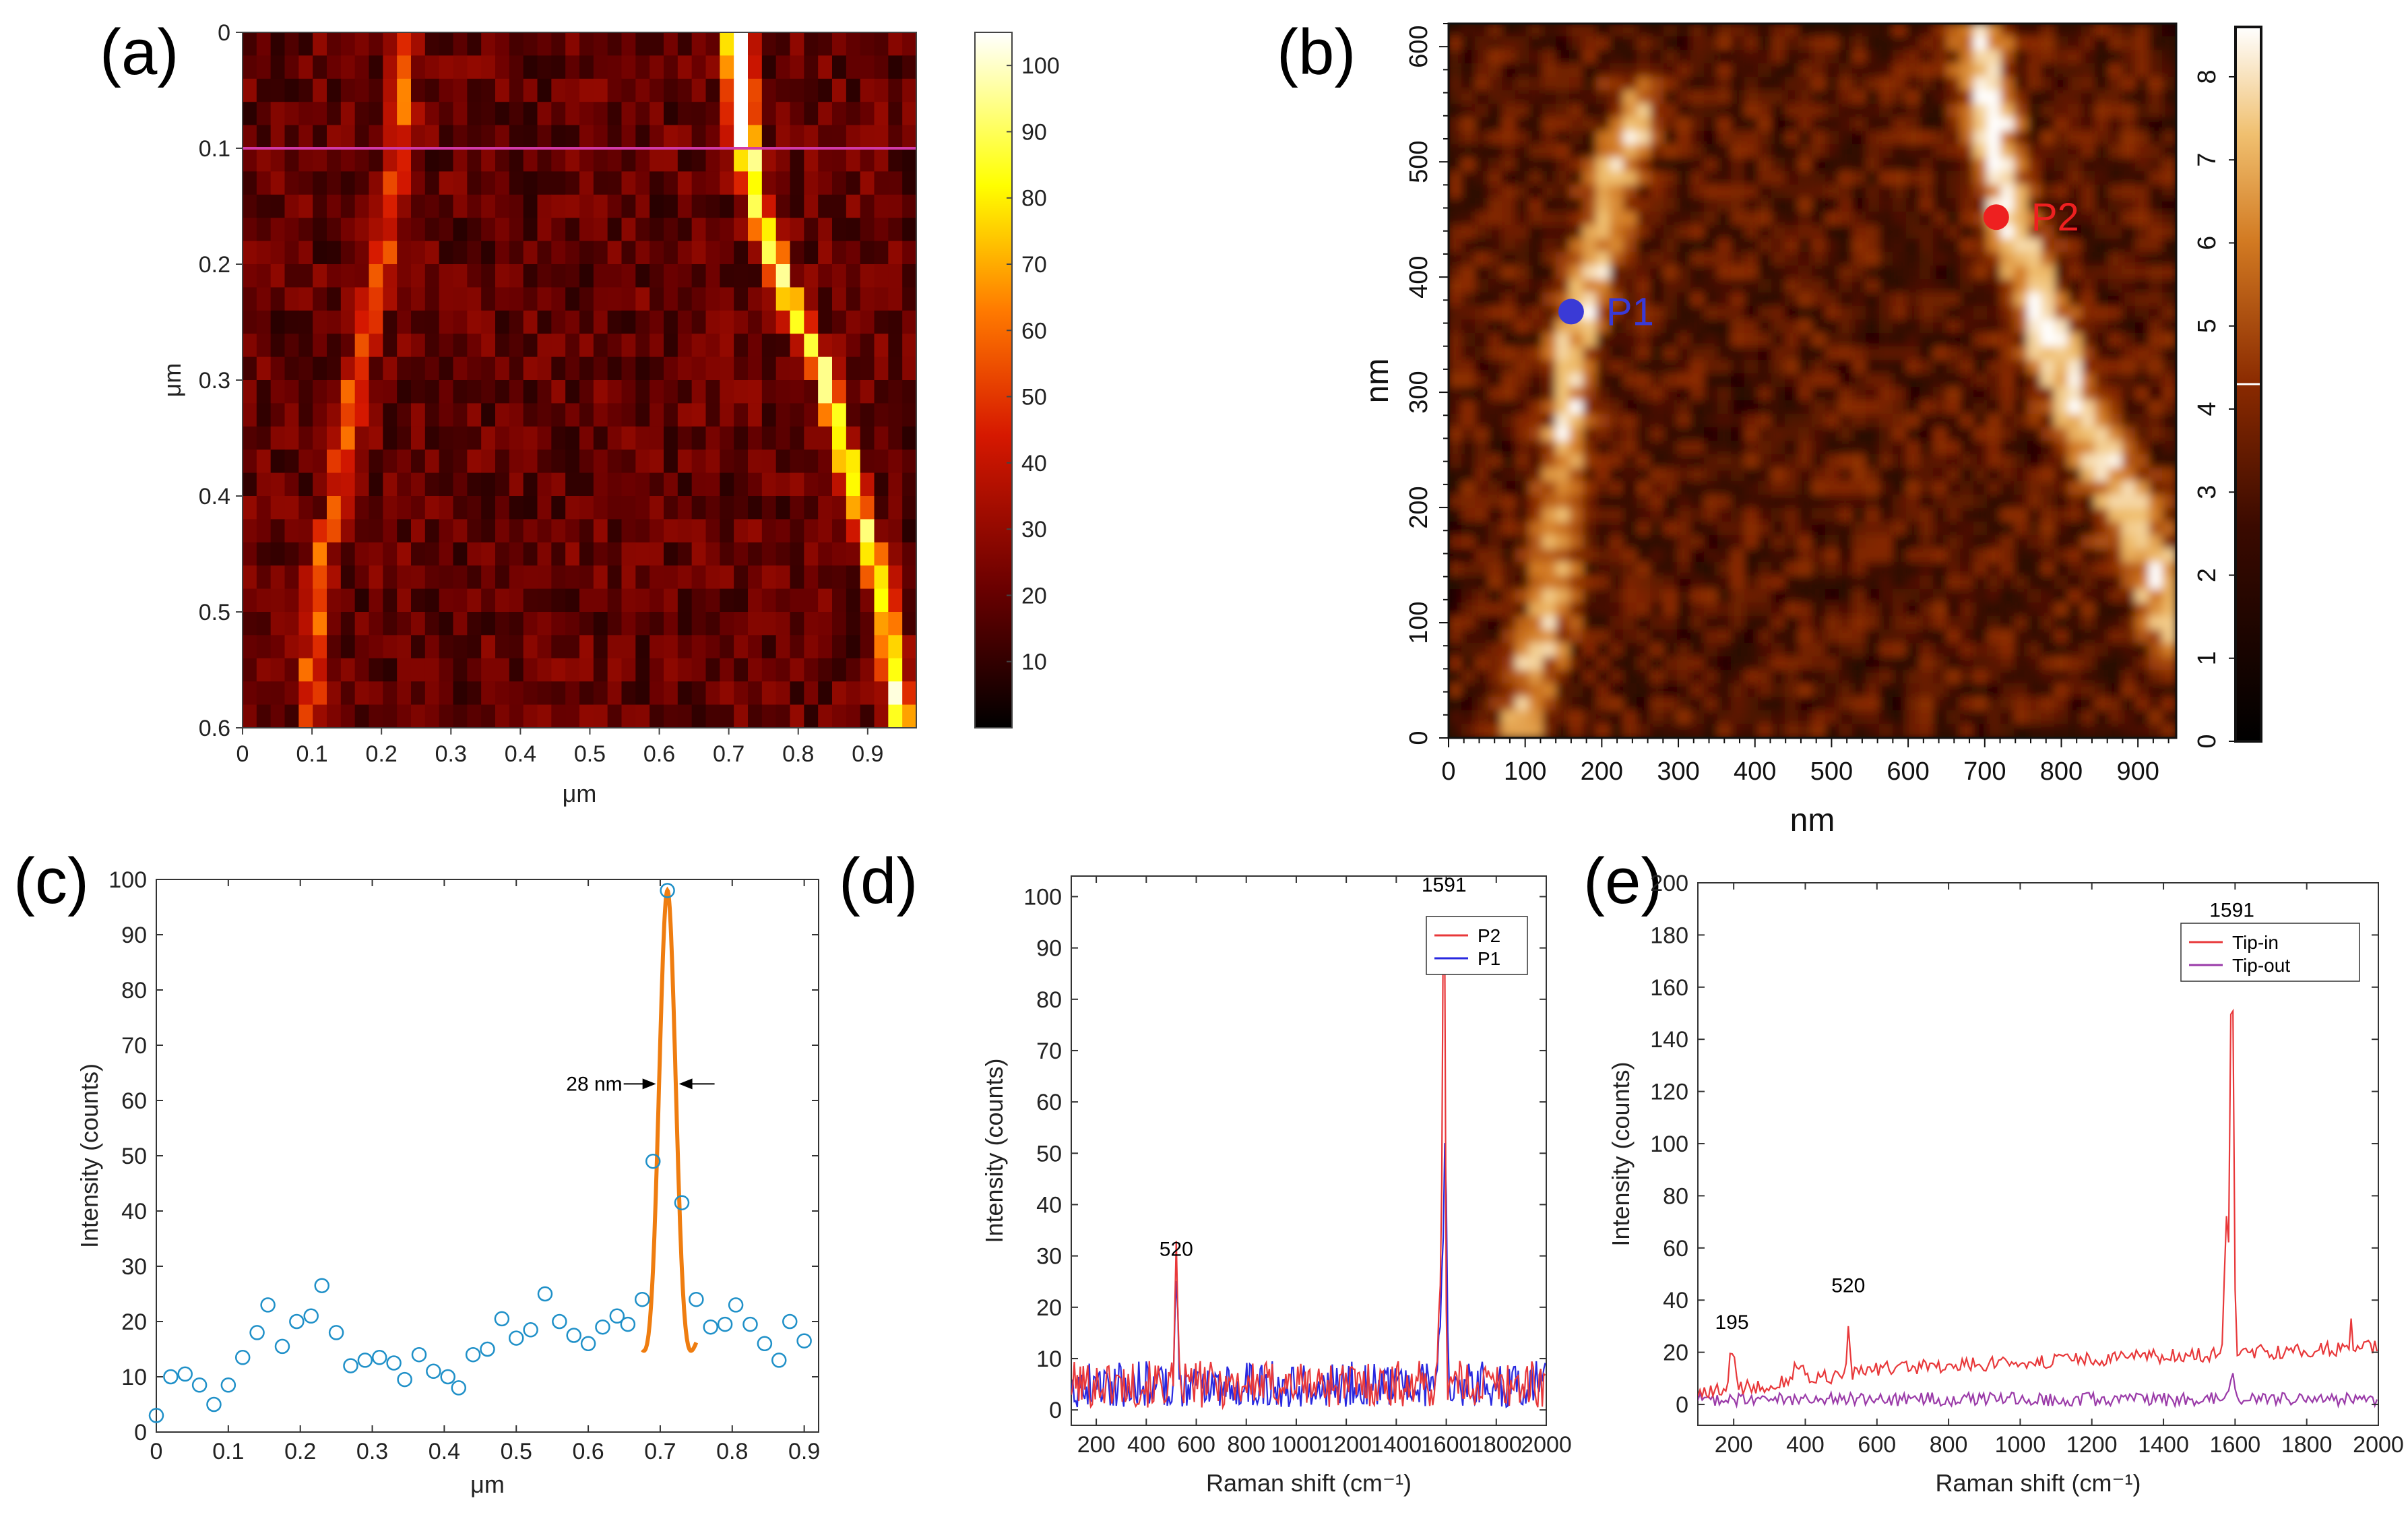 This screenshot has width=2408, height=1521. Describe the element at coordinates (2307, 1445) in the screenshot. I see `x-tick-label: 1800` at that location.